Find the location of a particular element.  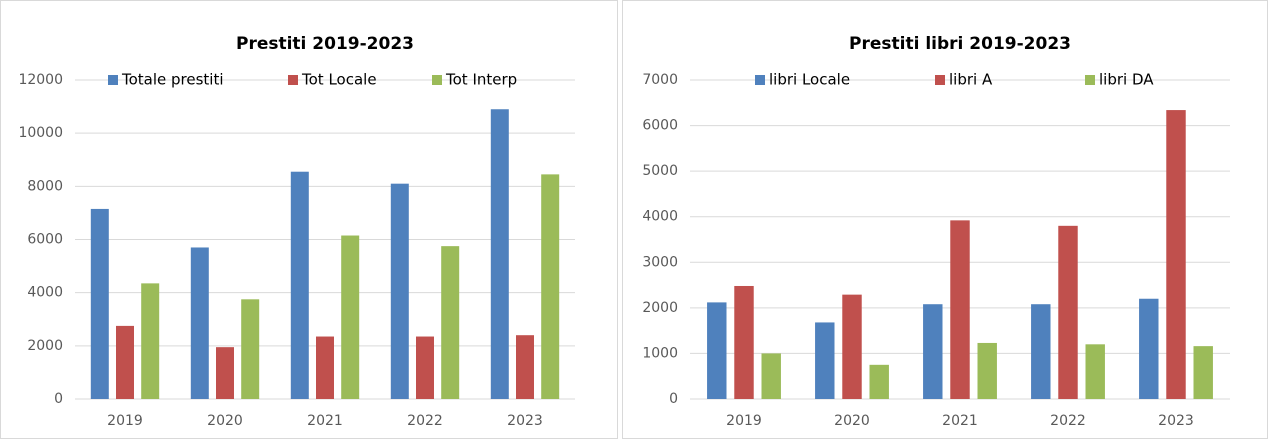

y-tick-label: 3000 is located at coordinates (660, 262).